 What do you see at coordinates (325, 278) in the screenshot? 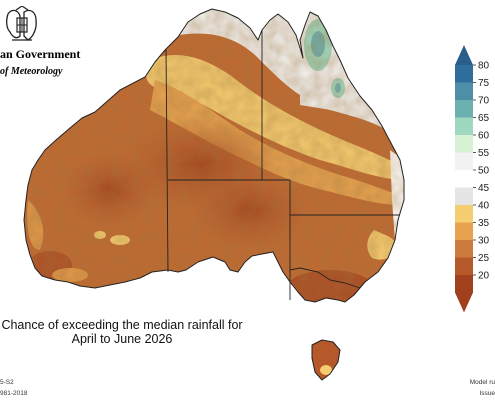
I see `nsw-vic-border` at bounding box center [325, 278].